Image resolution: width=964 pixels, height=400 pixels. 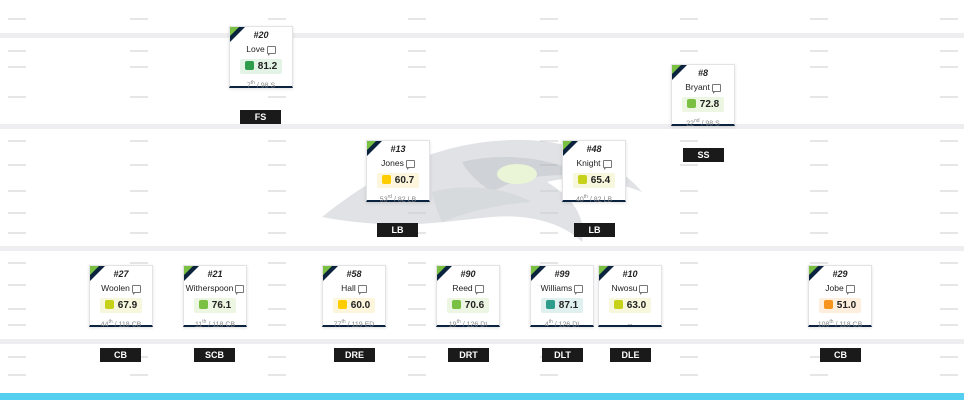 I want to click on grade-value: 87.1, so click(x=568, y=305).